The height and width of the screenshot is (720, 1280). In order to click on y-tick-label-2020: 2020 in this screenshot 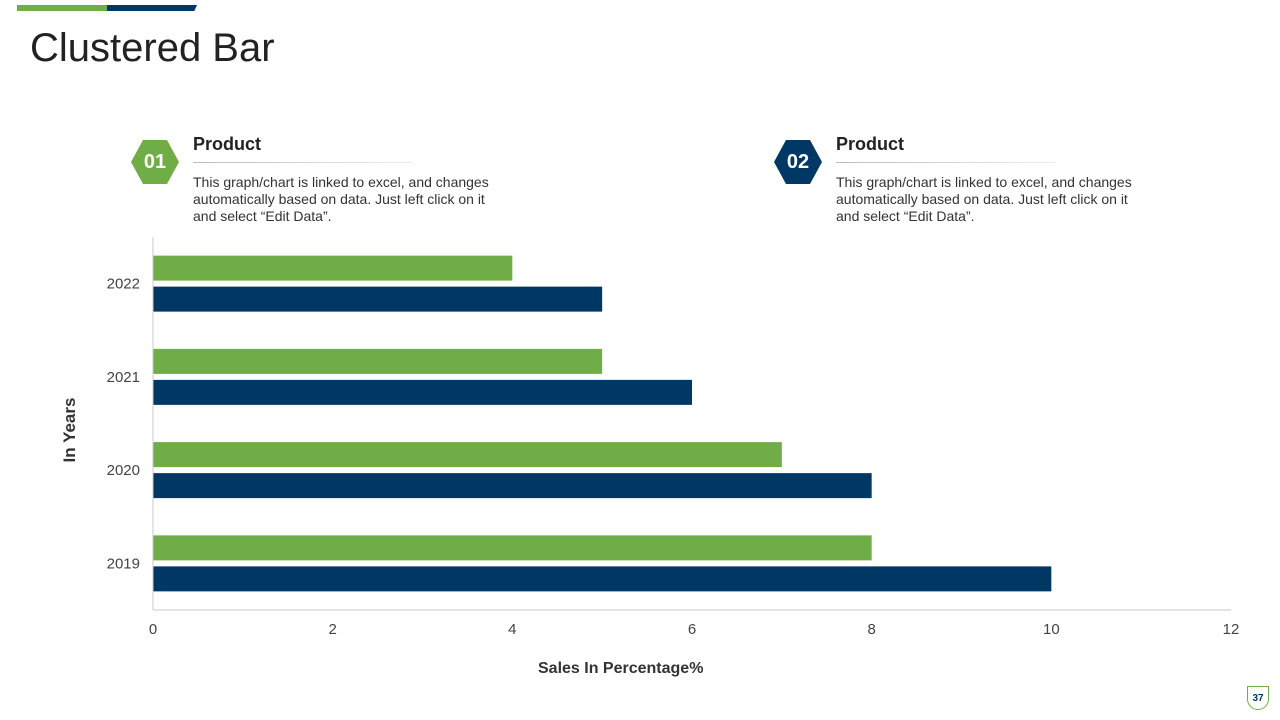, I will do `click(123, 470)`.